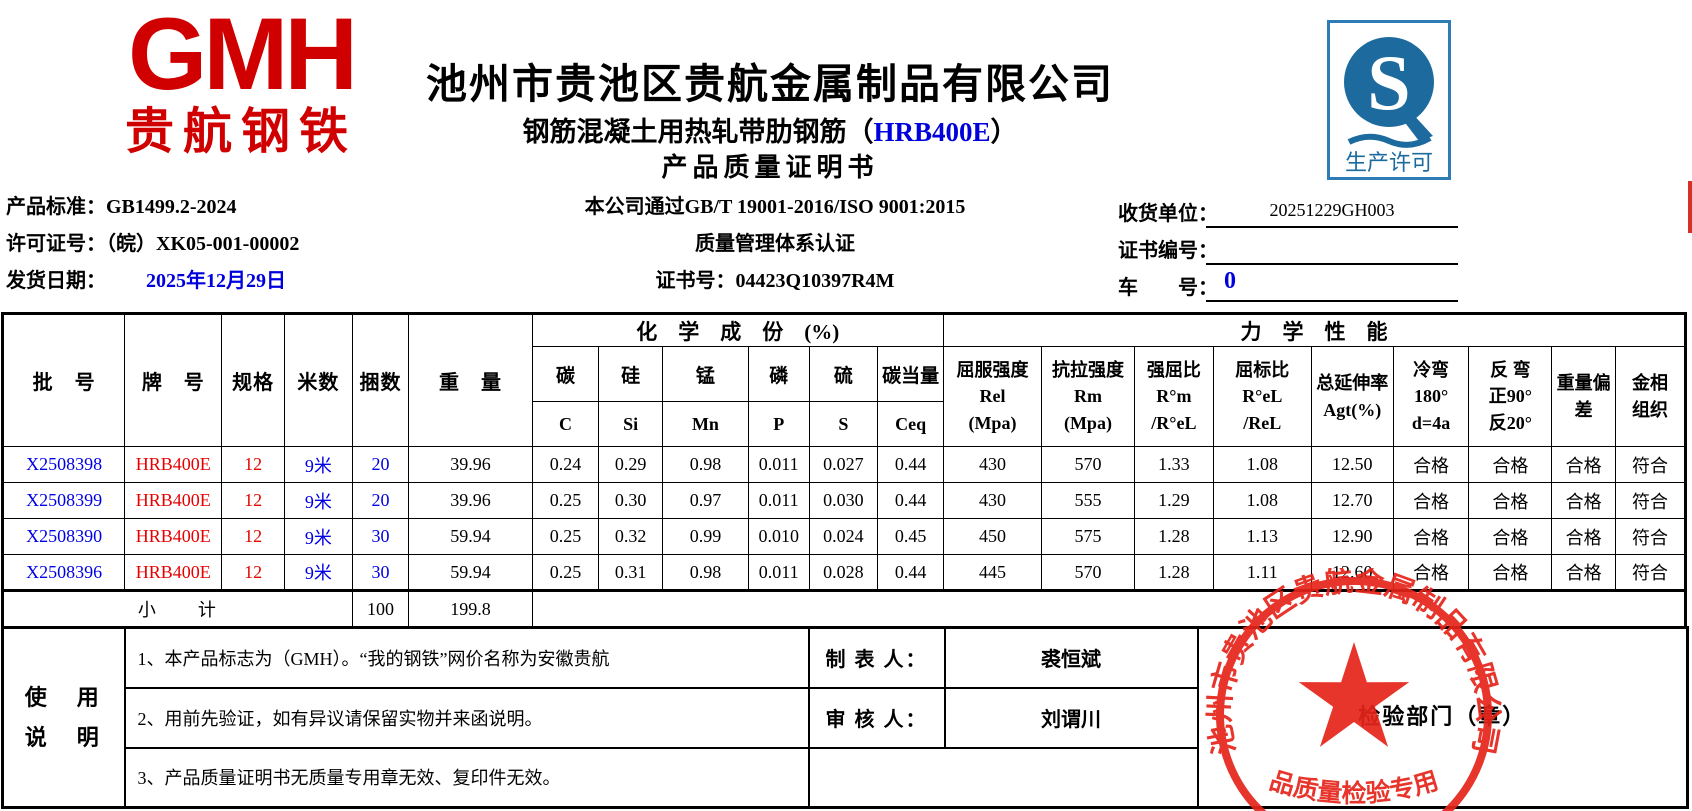 This screenshot has height=811, width=1692. Describe the element at coordinates (565, 374) in the screenshot. I see `chem-col-header: 碳` at that location.